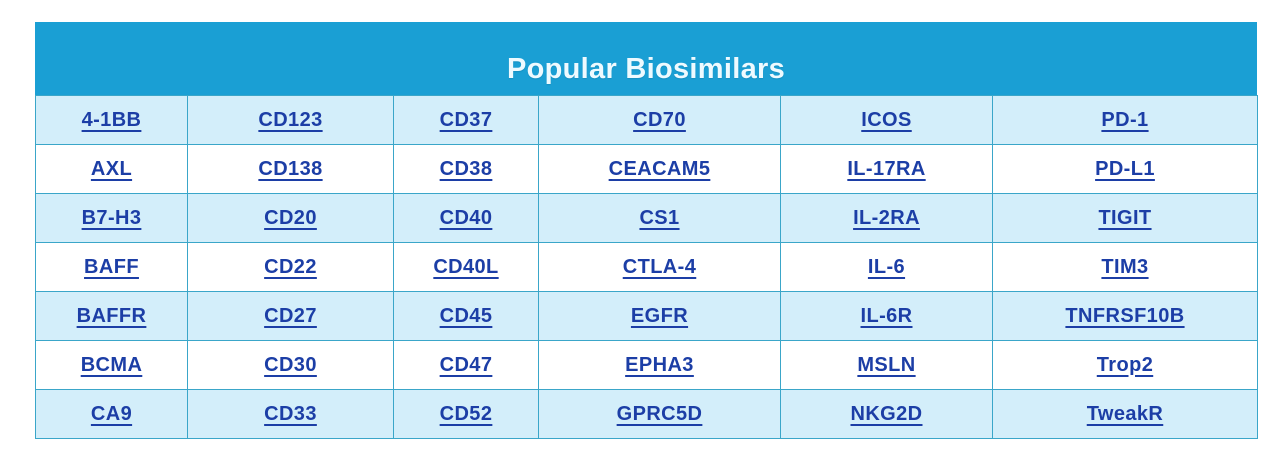  I want to click on biosimilar-link: TIM3, so click(1125, 266).